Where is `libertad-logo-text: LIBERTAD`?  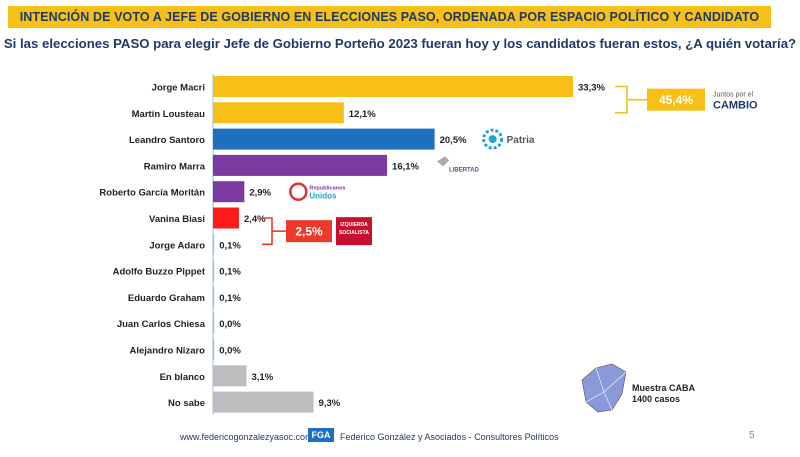 libertad-logo-text: LIBERTAD is located at coordinates (464, 170).